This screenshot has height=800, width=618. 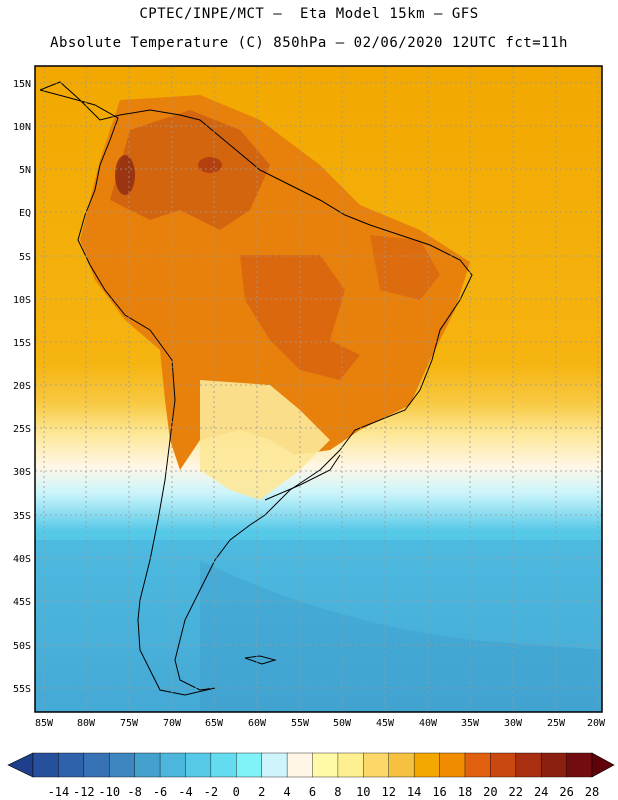 I want to click on lon-label: 65W, so click(x=214, y=723).